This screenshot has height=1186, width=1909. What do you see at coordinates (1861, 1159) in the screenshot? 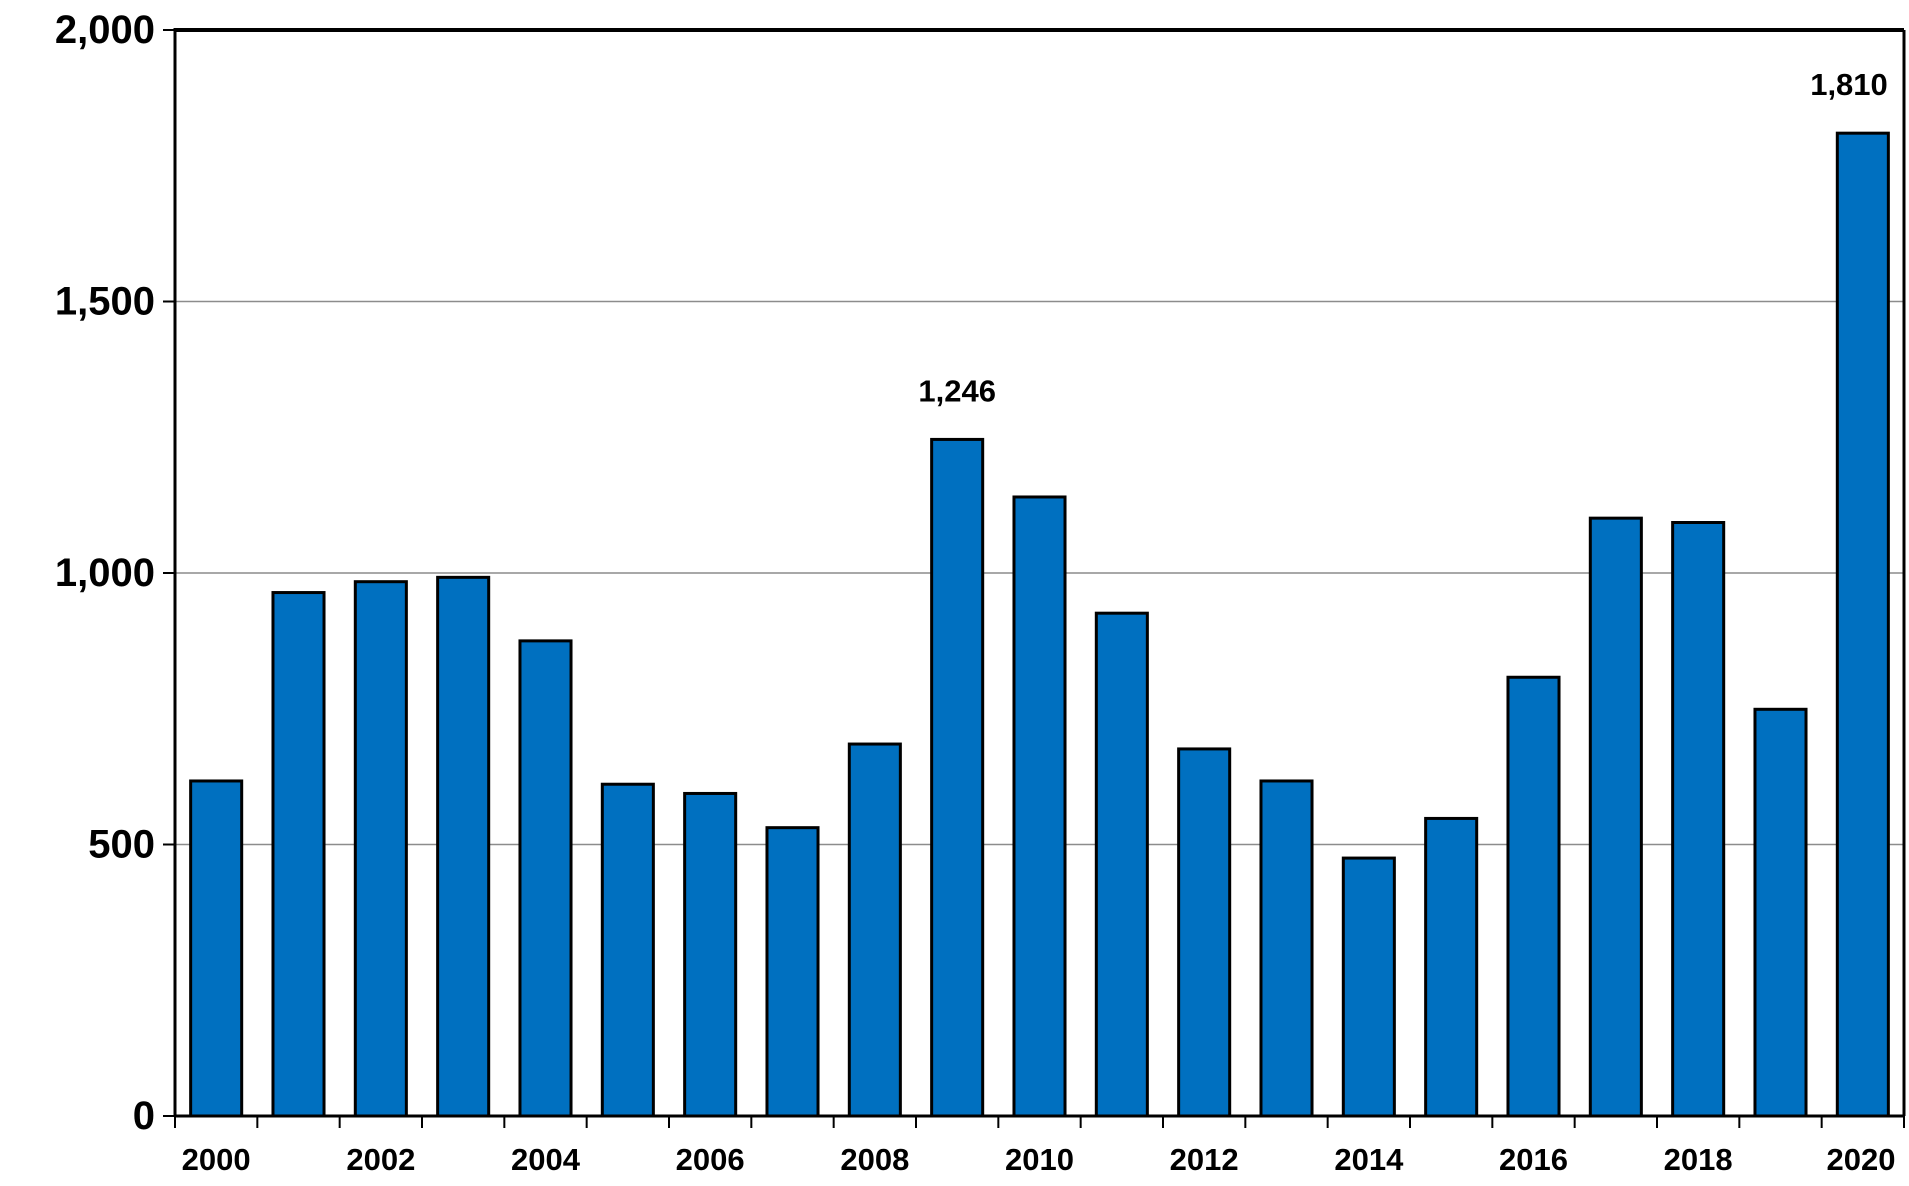
I see `x-tick-label-2020: 2020` at bounding box center [1861, 1159].